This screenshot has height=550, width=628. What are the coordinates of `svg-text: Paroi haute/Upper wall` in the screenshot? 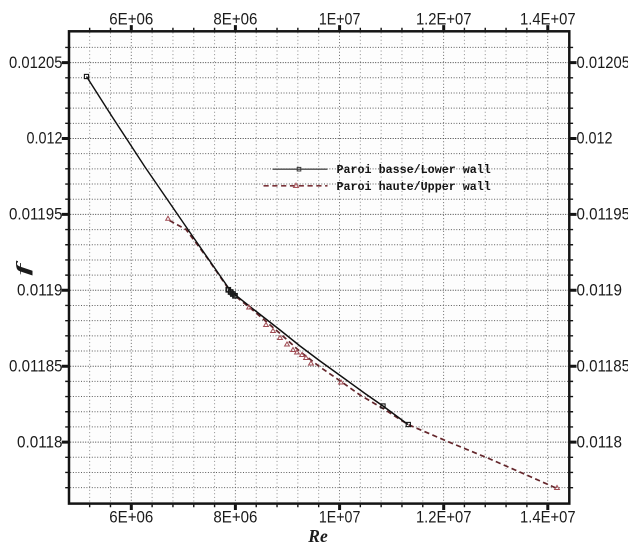 It's located at (414, 187).